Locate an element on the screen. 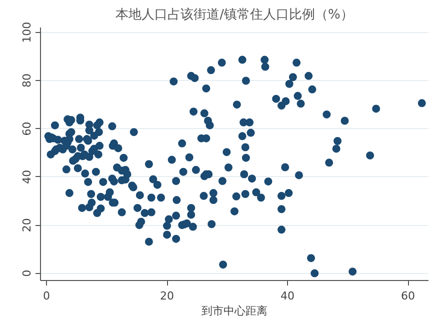 Image resolution: width=440 pixels, height=320 pixels. y-tick-label: 60 is located at coordinates (27, 129).